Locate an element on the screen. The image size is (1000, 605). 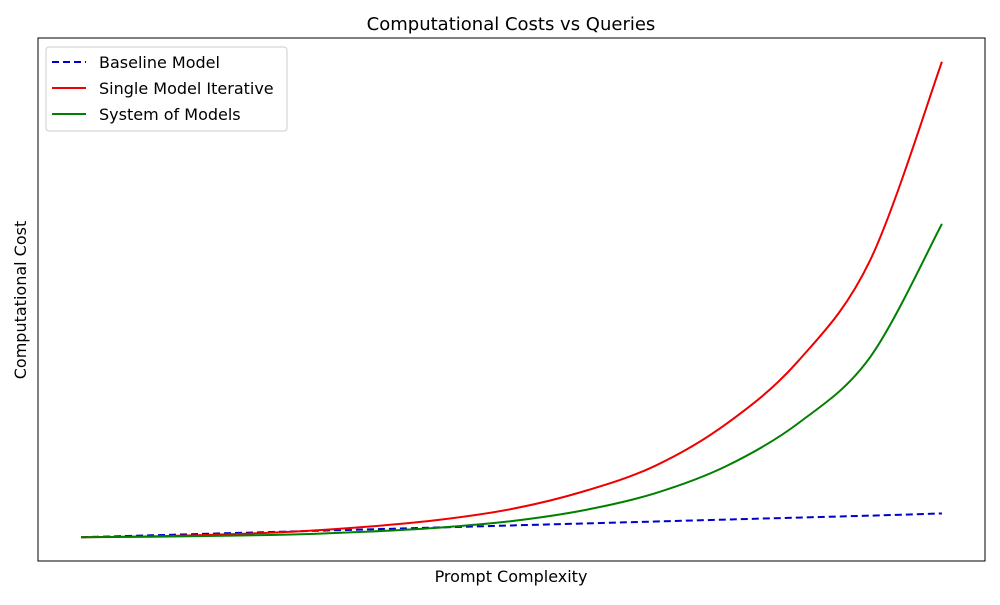
series-line-baseline-model is located at coordinates (511, 525).